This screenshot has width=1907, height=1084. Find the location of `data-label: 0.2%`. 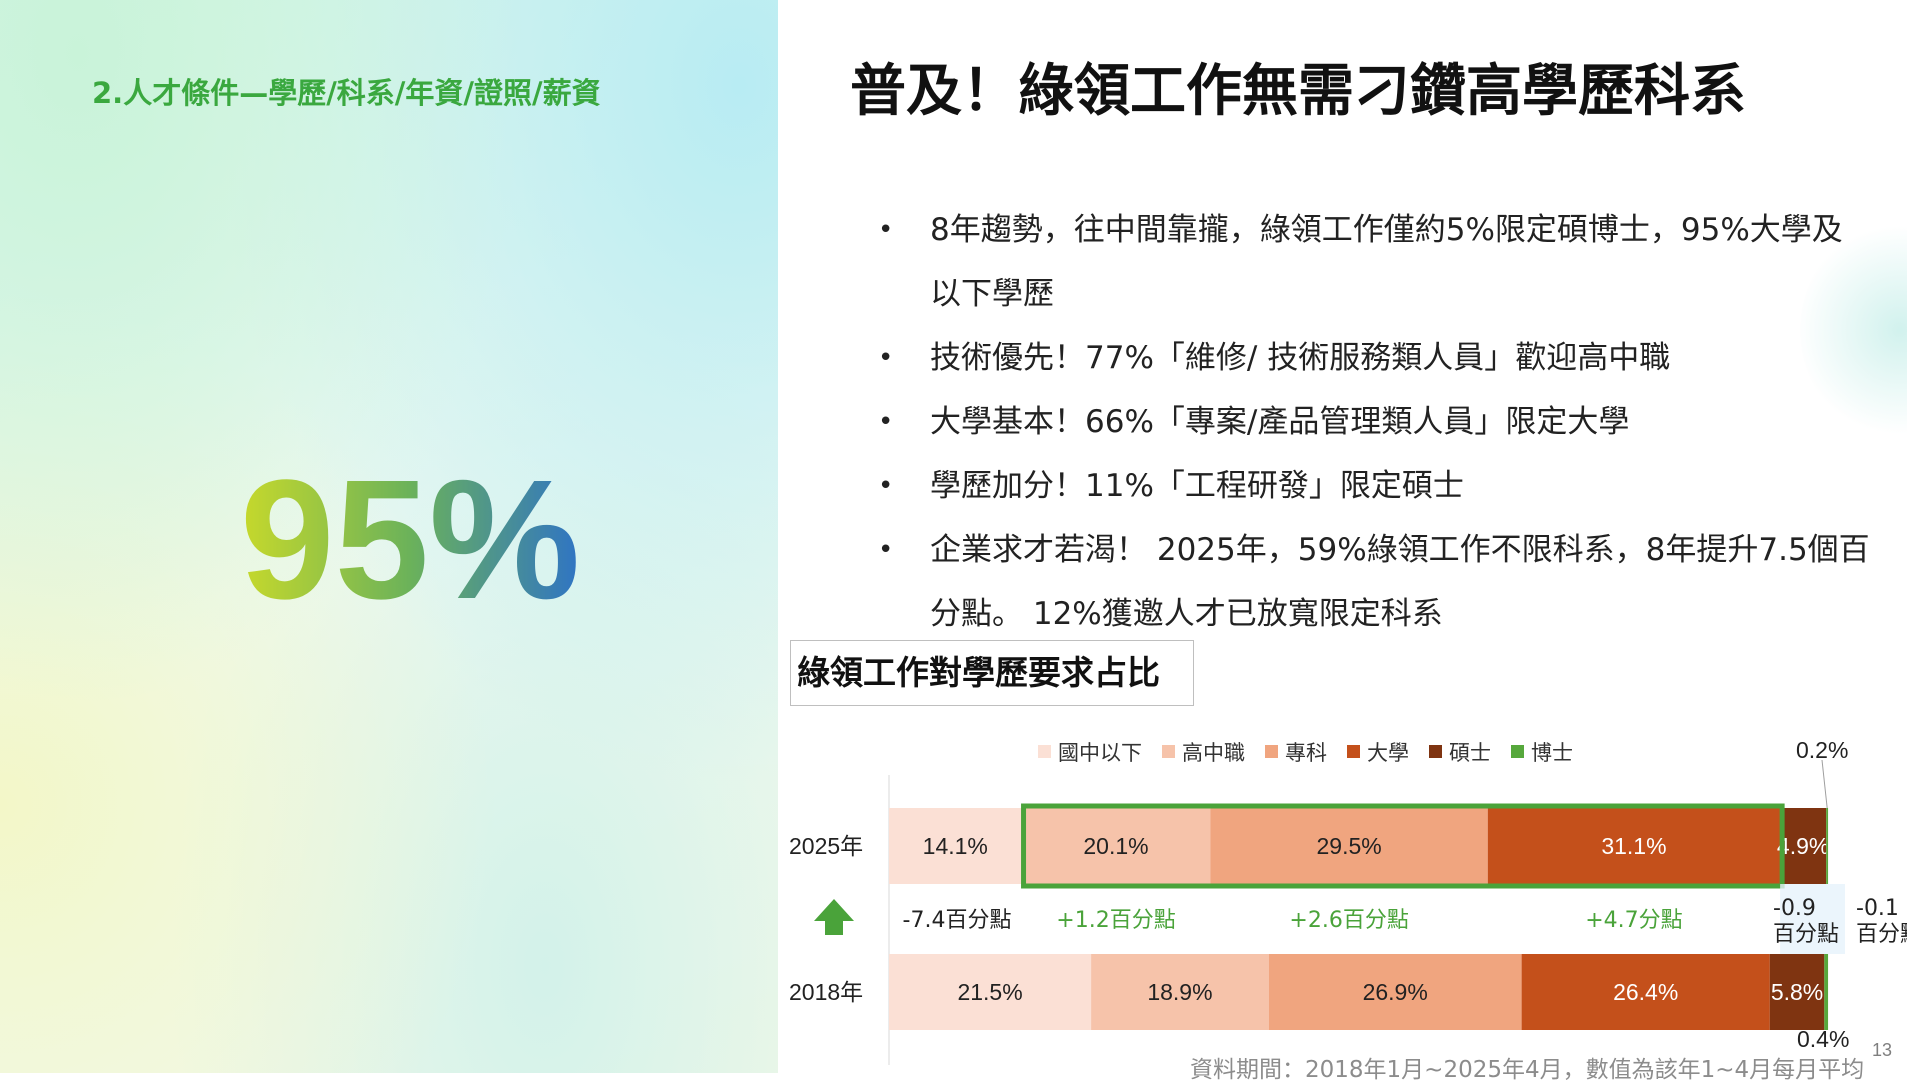

data-label: 0.2% is located at coordinates (1822, 750).